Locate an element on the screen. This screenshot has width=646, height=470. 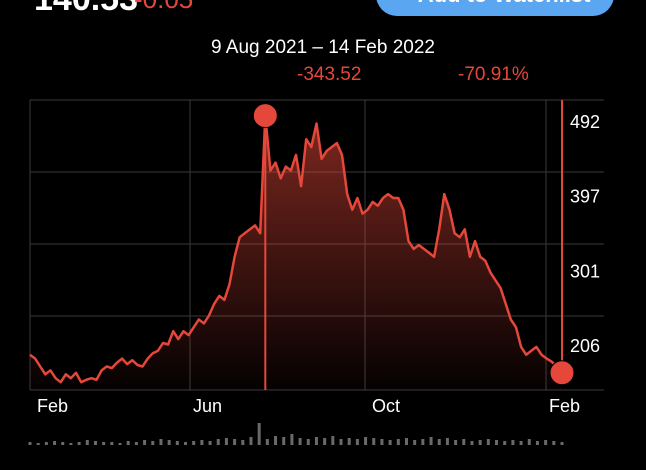
range-change-absolute: -343.52 is located at coordinates (329, 74).